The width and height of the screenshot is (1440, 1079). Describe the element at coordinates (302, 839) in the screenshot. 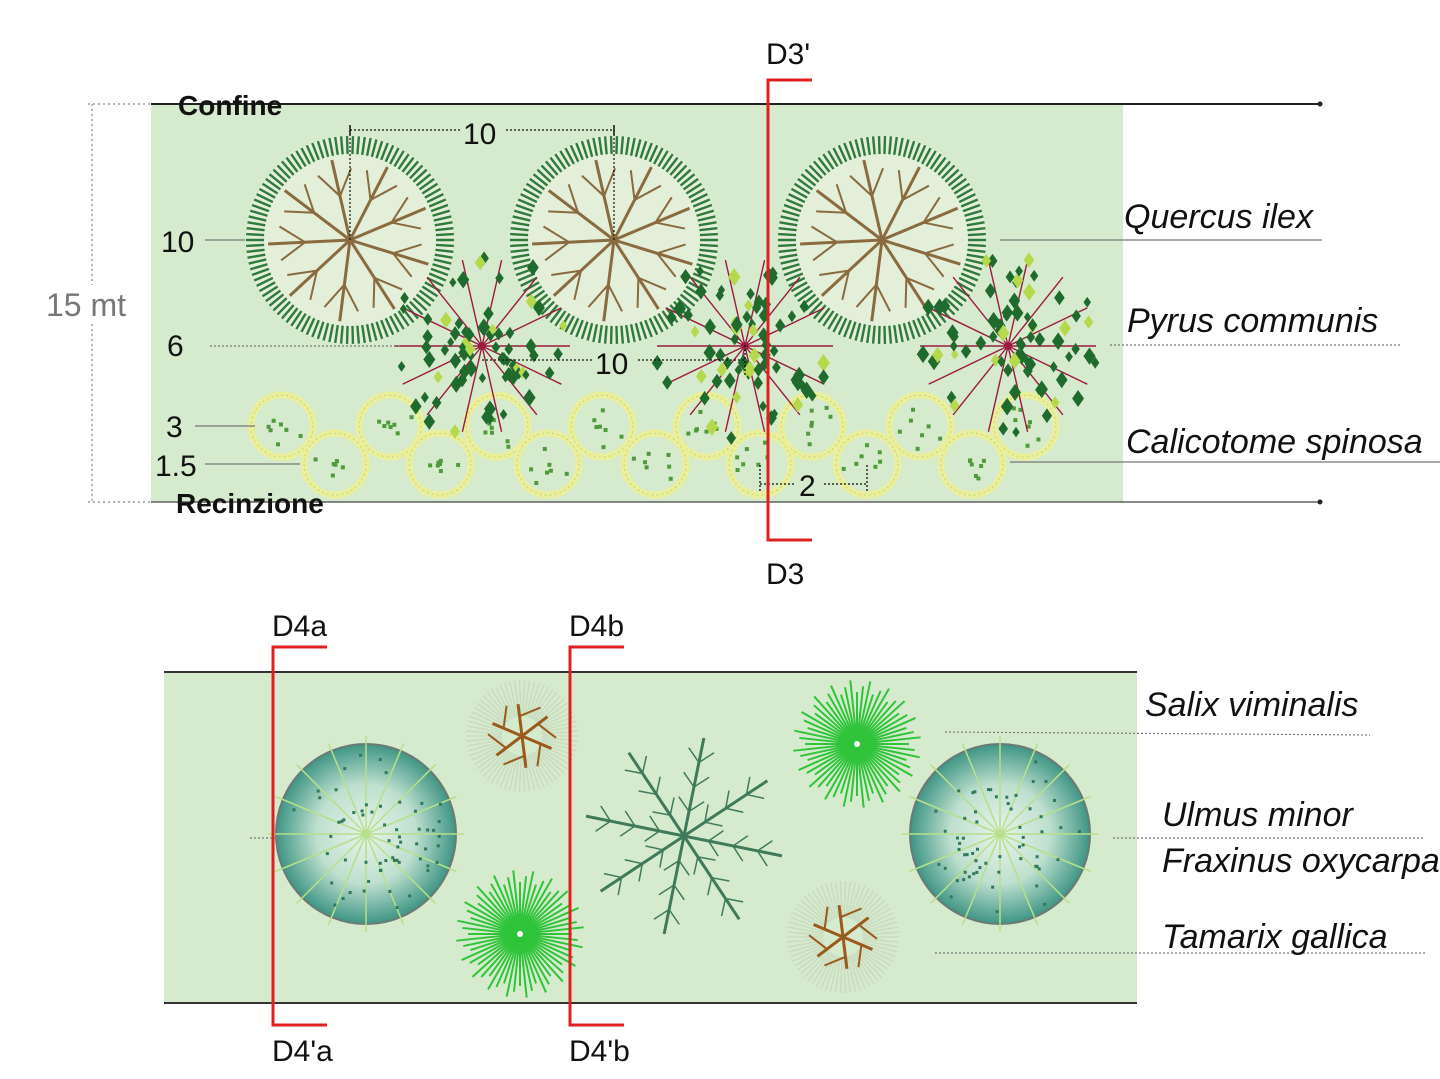

I see `section-d4a: D4a D4'a` at that location.